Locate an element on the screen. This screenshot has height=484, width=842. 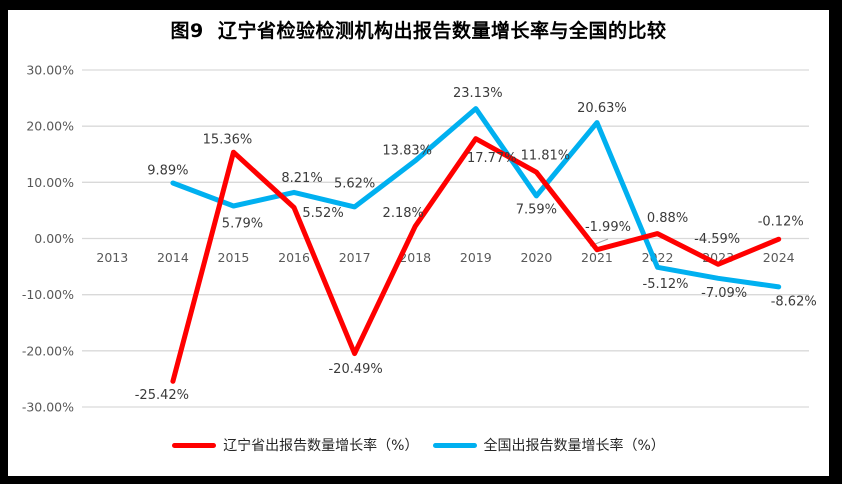
x-tick-label: 2020 is located at coordinates (536, 257).